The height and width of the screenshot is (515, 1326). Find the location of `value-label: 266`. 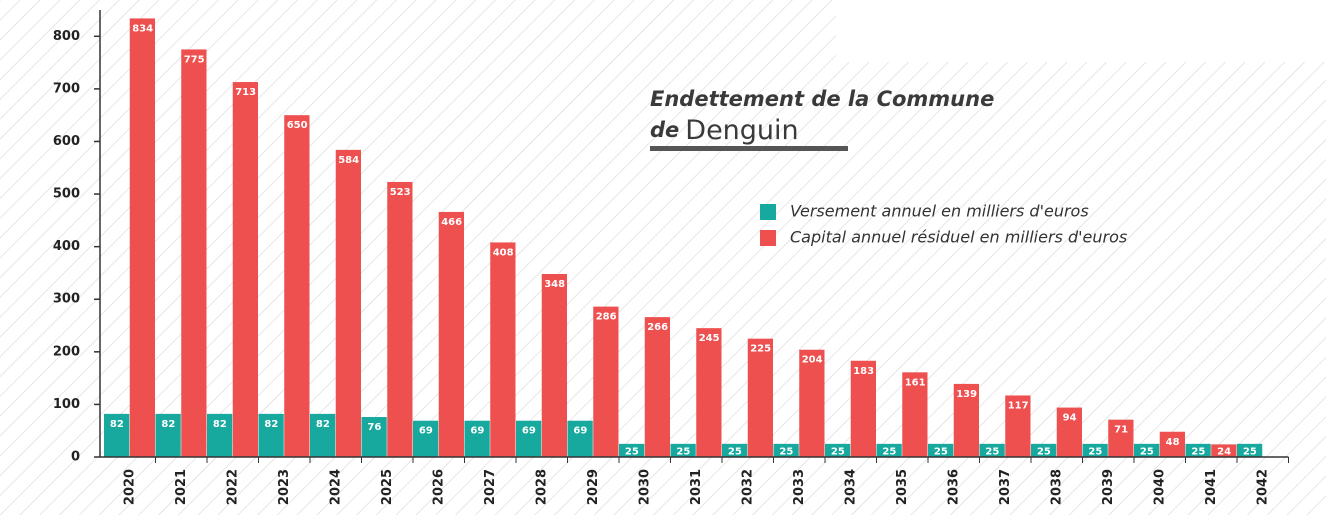

value-label: 266 is located at coordinates (657, 327).